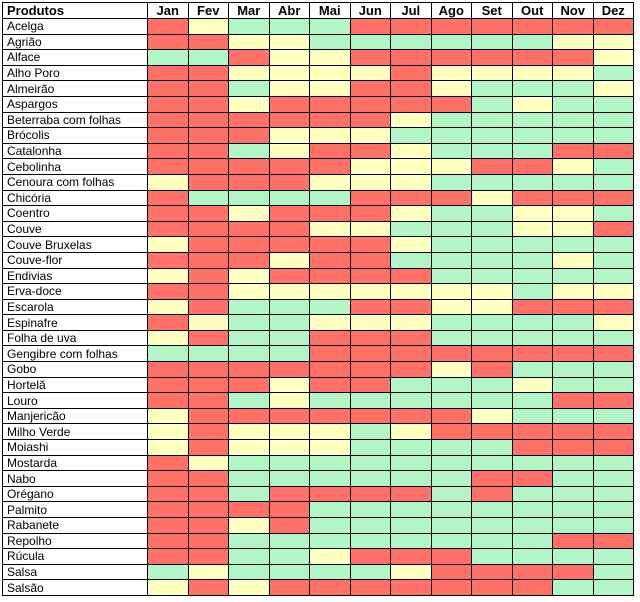 The width and height of the screenshot is (640, 602). I want to click on product-name: Palmito, so click(75, 509).